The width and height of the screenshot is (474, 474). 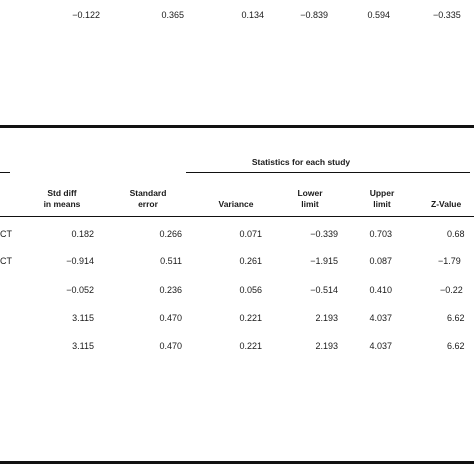 What do you see at coordinates (170, 290) in the screenshot?
I see `cell-std-error: 0.236` at bounding box center [170, 290].